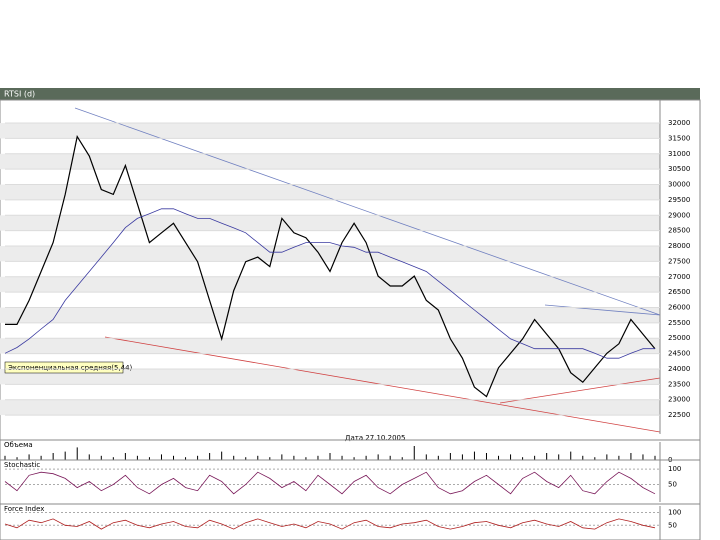  I want to click on y-tick-label: 22500, so click(679, 415).